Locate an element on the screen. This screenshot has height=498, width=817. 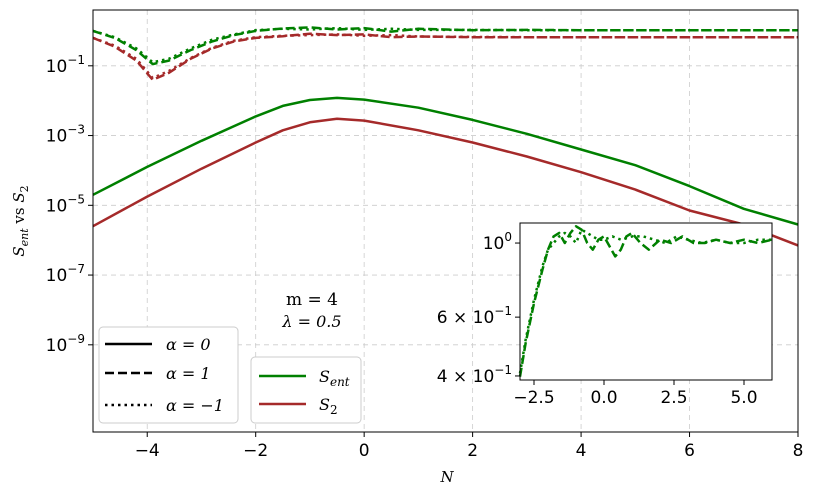
legend-alpha1-label: α = 1 is located at coordinates (188, 373).